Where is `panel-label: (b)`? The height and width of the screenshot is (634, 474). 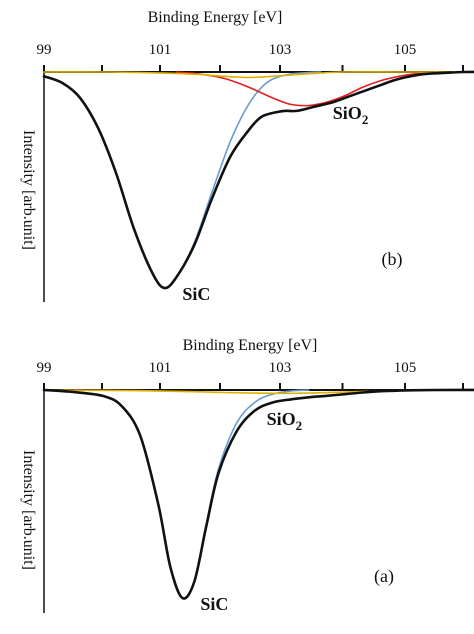 panel-label: (b) is located at coordinates (392, 259).